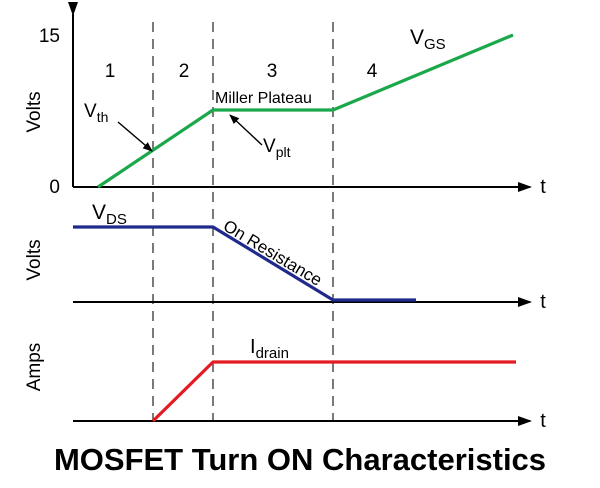  What do you see at coordinates (428, 39) in the screenshot?
I see `vgs-label: VGS` at bounding box center [428, 39].